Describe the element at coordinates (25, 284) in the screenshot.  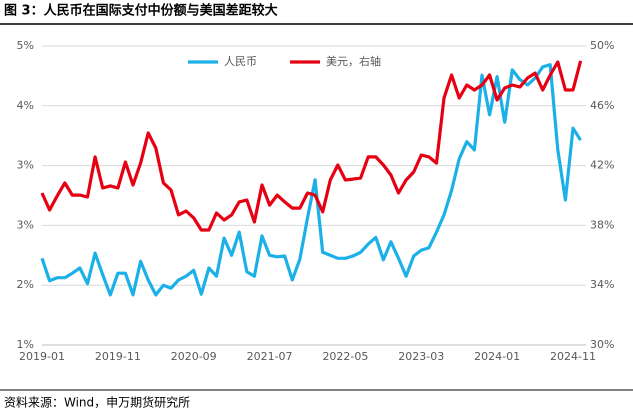
I see `y-tick-label: 2%` at that location.